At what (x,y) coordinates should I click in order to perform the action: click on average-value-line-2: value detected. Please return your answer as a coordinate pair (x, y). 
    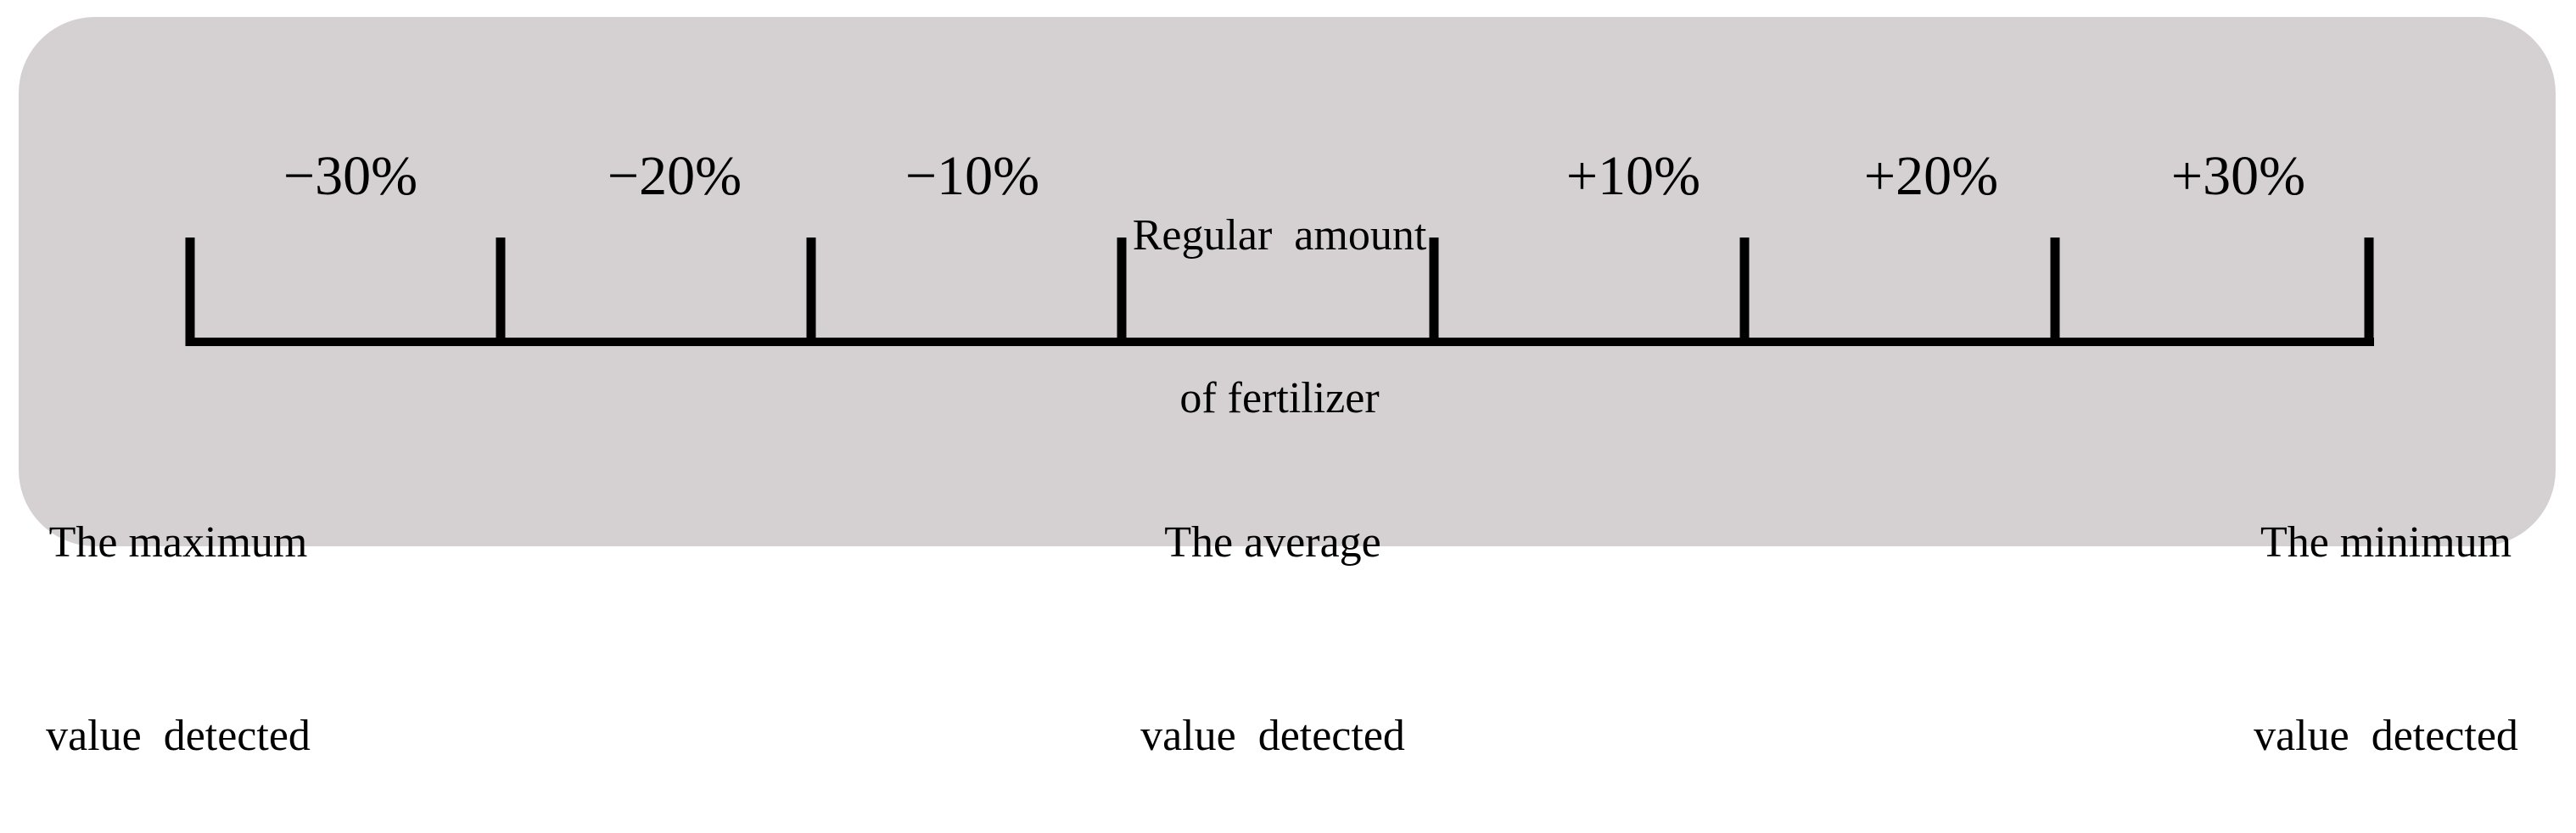
    Looking at the image, I should click on (1272, 736).